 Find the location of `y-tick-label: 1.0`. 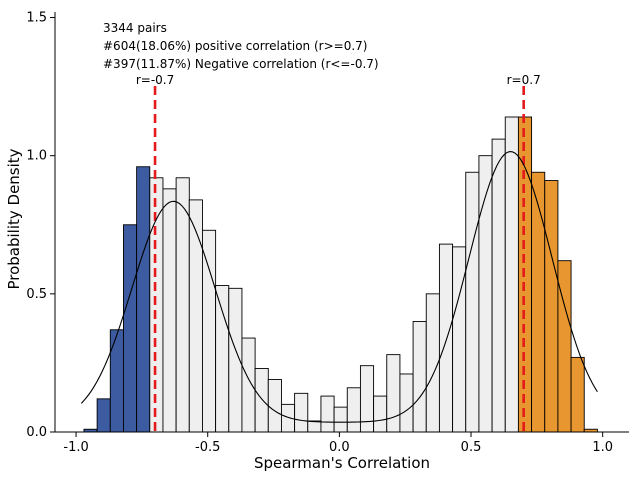

y-tick-label: 1.0 is located at coordinates (36, 156).